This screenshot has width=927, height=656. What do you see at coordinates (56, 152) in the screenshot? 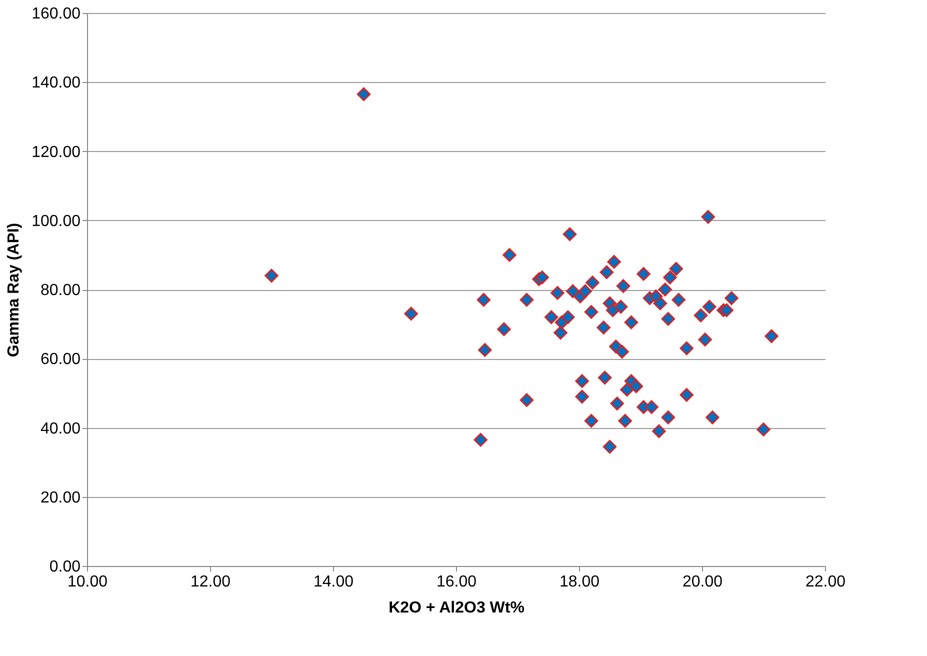
I see `y-tick-label: 120.00` at bounding box center [56, 152].